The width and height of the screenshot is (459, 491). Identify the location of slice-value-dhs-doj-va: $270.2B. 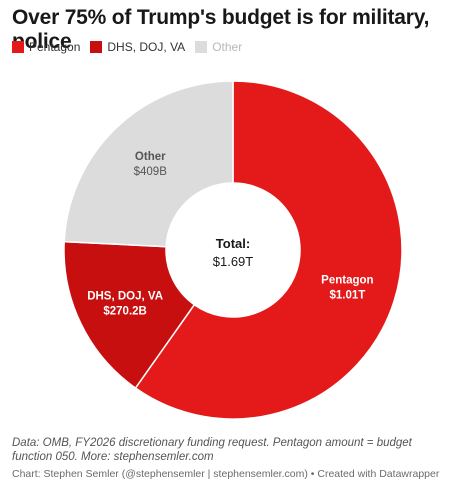
(124, 312).